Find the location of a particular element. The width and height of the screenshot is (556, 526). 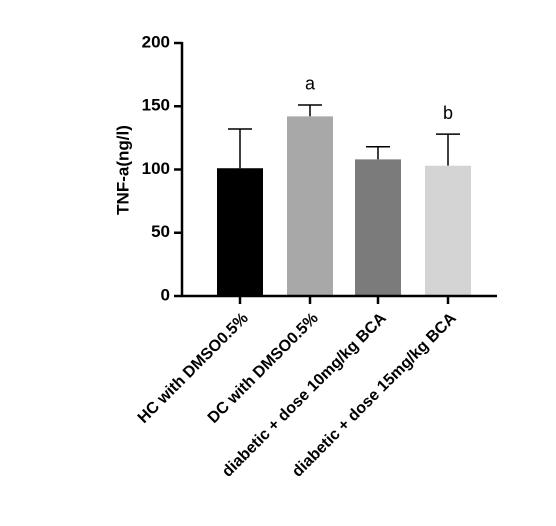

y-tick-label: 150 is located at coordinates (156, 105).